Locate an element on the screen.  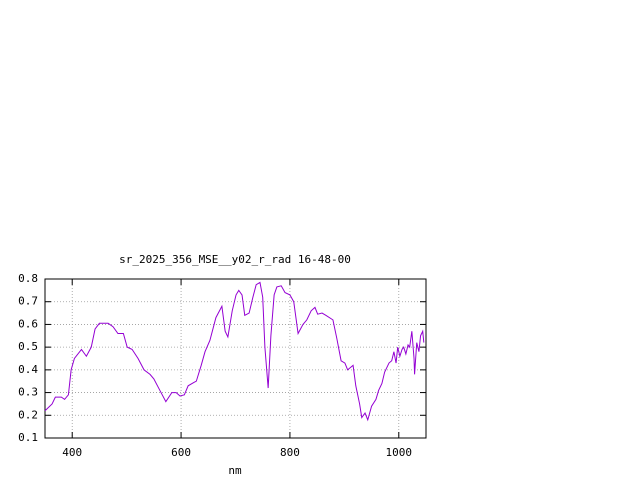
y-tick-label: 0.1 is located at coordinates (28, 437).